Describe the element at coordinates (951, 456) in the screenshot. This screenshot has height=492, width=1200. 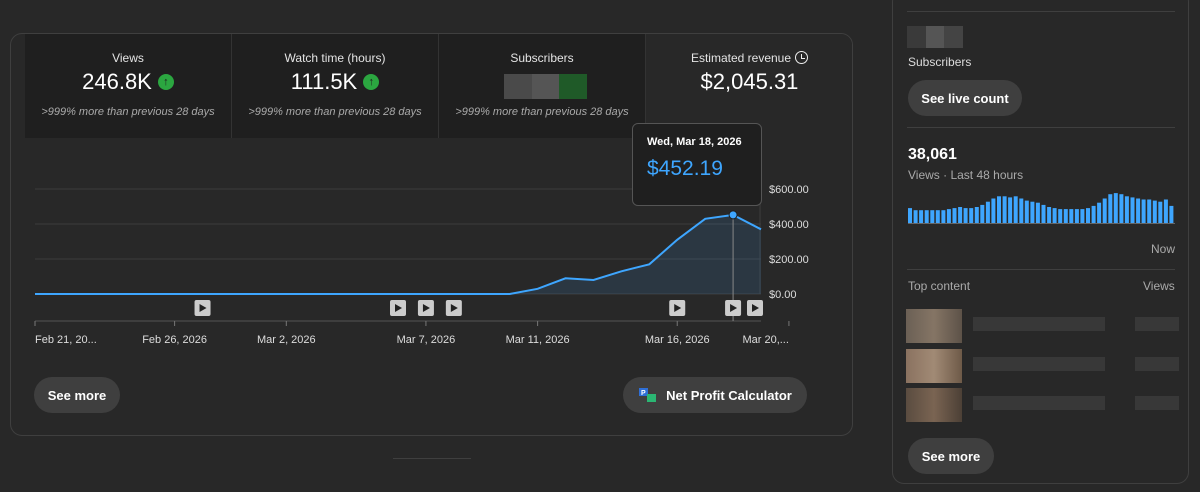
I see `sidebar-see-more-button: See more` at that location.